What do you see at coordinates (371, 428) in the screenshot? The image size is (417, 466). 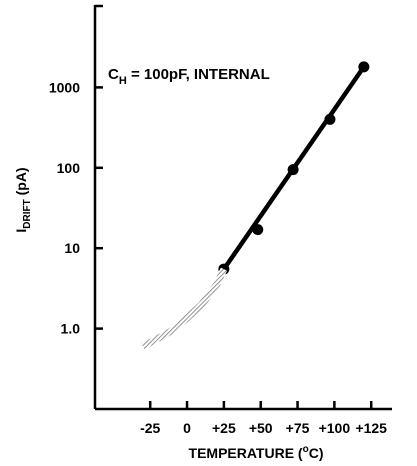 I see `x-tick-label: +125` at bounding box center [371, 428].